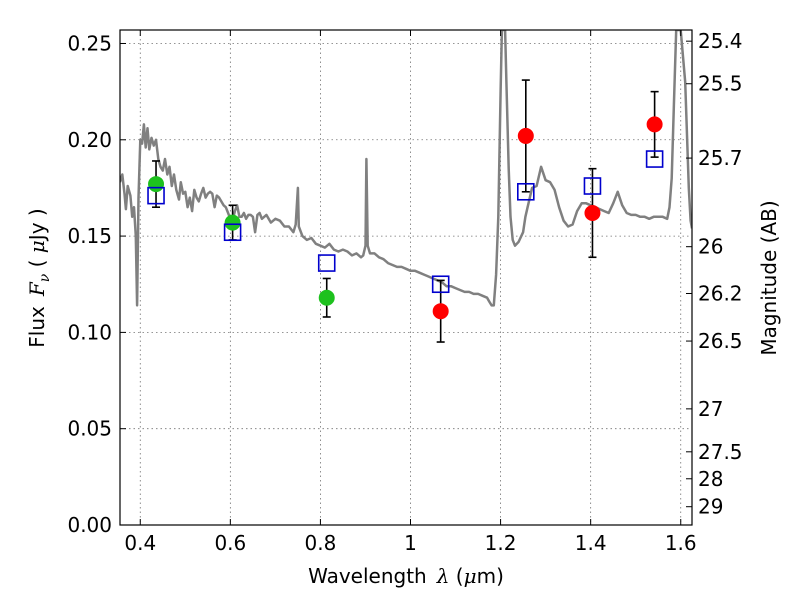 The image size is (800, 600). Describe the element at coordinates (89, 332) in the screenshot. I see `y-tick-label: 0.10` at that location.